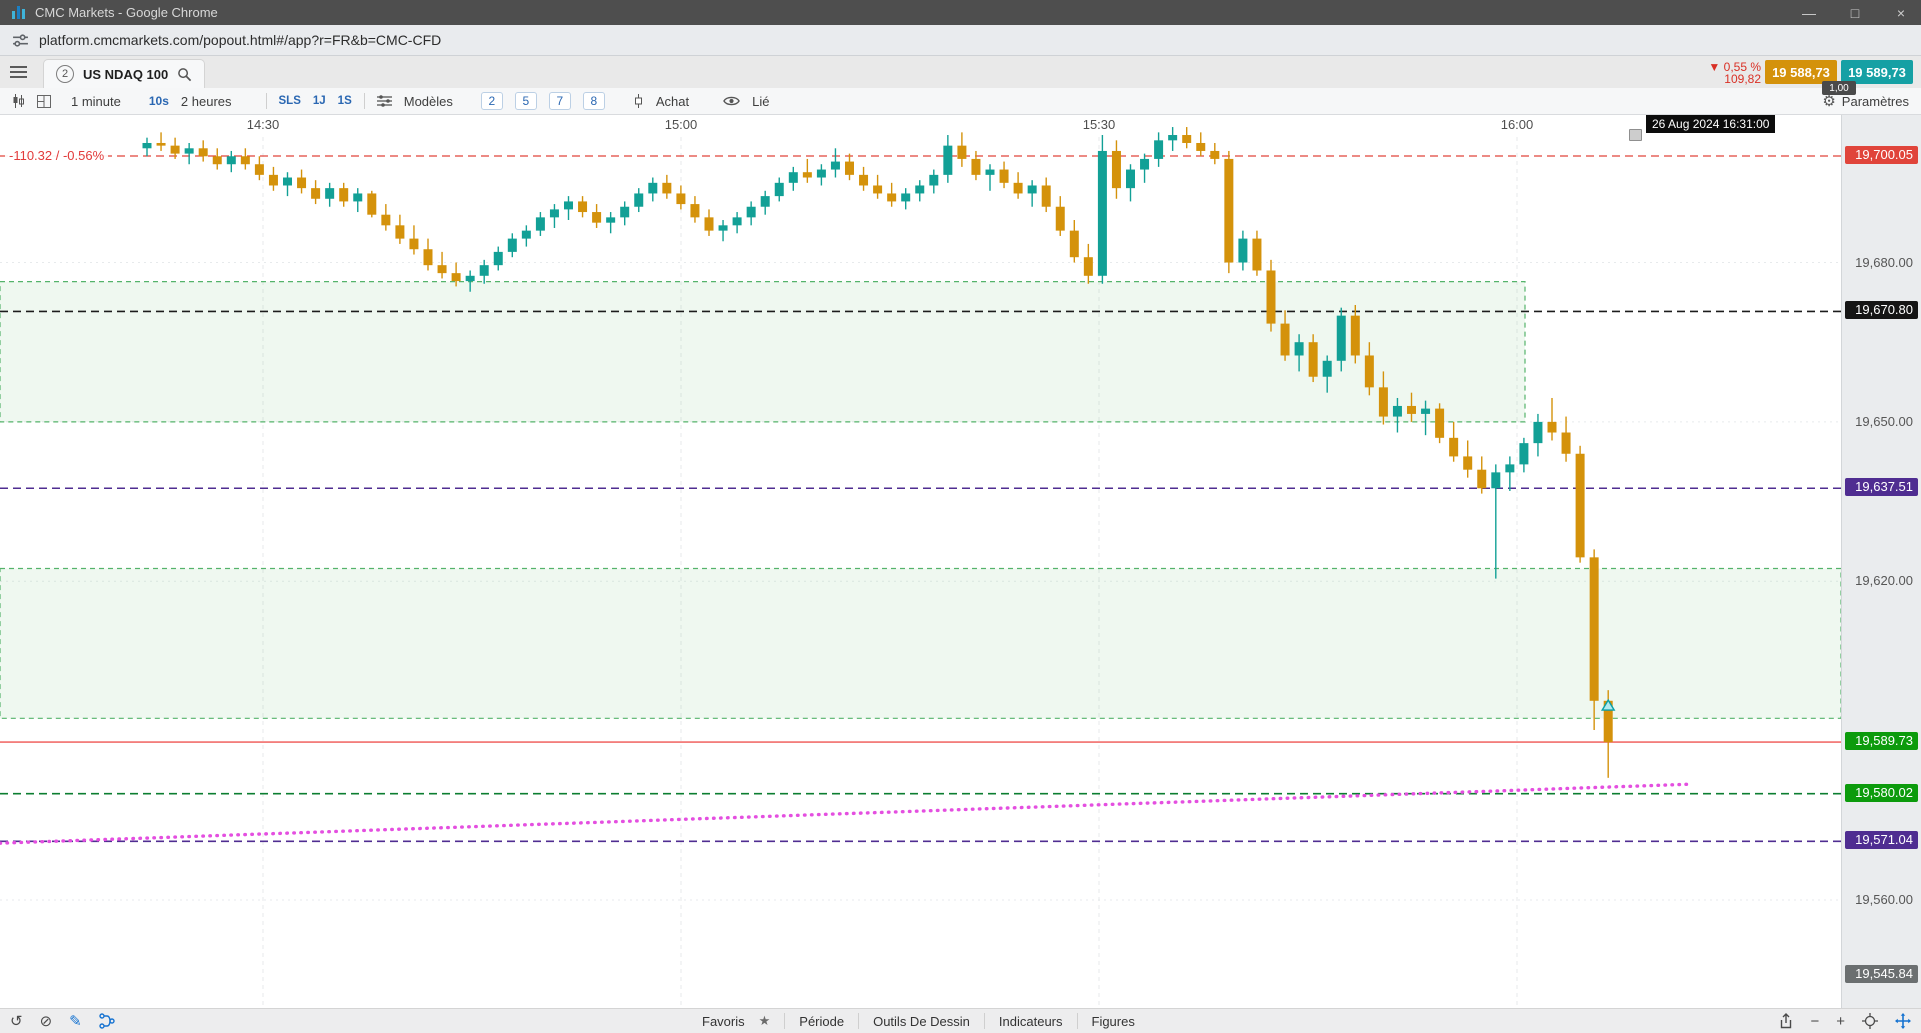  Describe the element at coordinates (344, 101) in the screenshot. I see `period-button-1s: 1S` at that location.